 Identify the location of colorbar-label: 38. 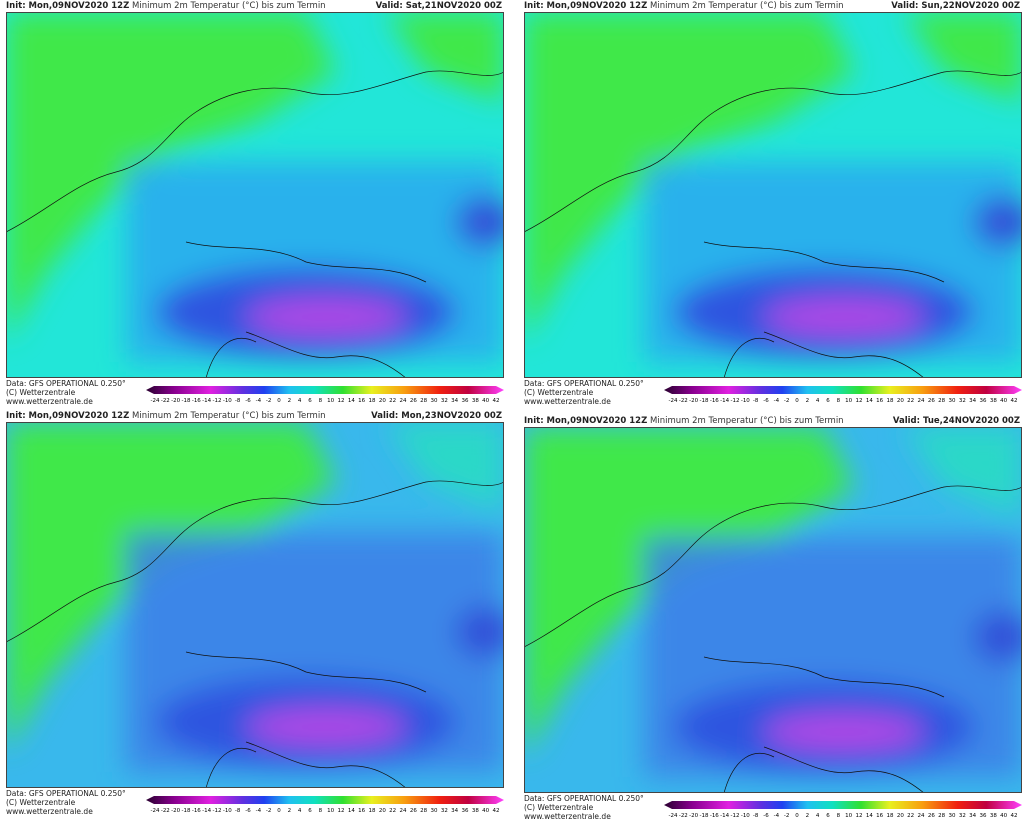
(475, 811).